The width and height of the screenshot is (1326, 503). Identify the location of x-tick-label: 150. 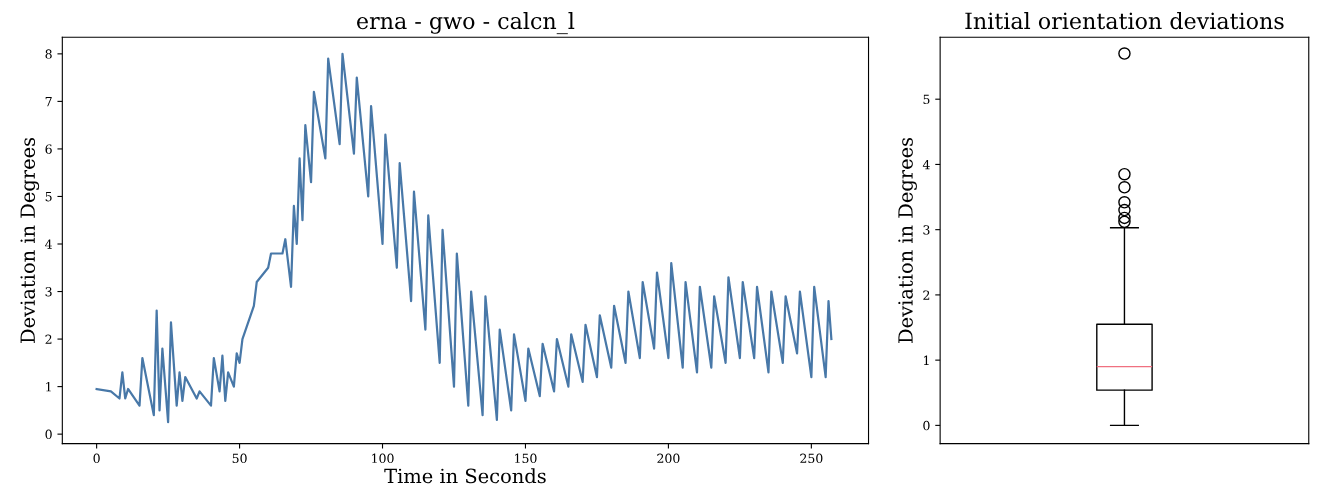
(526, 458).